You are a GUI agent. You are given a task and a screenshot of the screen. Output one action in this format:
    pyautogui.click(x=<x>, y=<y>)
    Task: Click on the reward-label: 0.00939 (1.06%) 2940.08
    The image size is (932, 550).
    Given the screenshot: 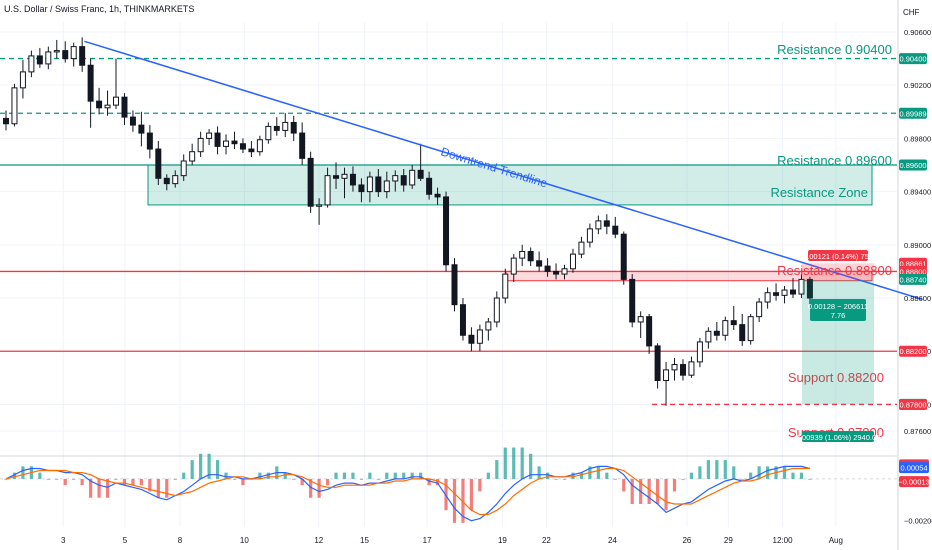 What is the action you would take?
    pyautogui.click(x=838, y=437)
    